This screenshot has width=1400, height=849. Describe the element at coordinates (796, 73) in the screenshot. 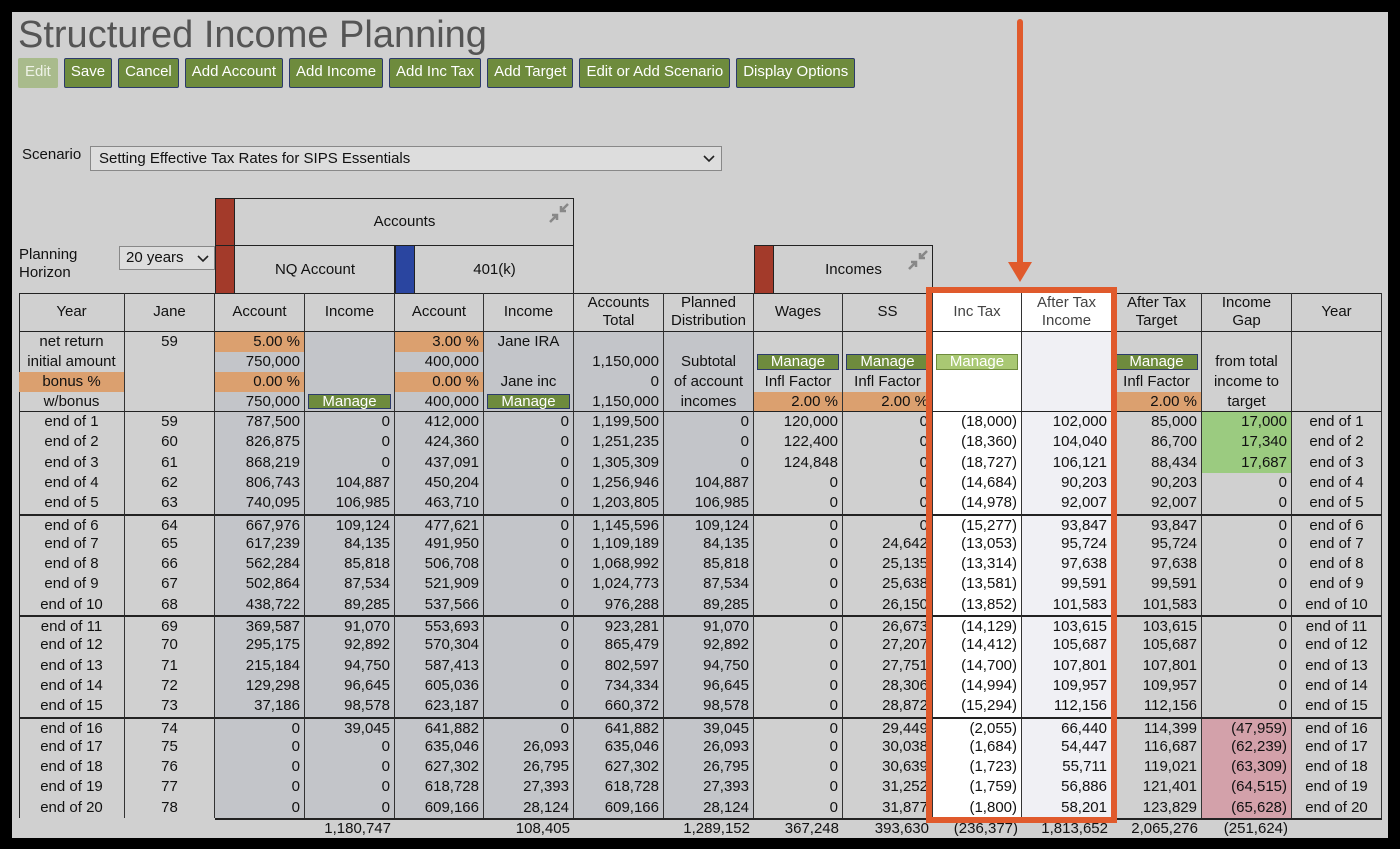

I see `toolbar-button: Display Options` at that location.